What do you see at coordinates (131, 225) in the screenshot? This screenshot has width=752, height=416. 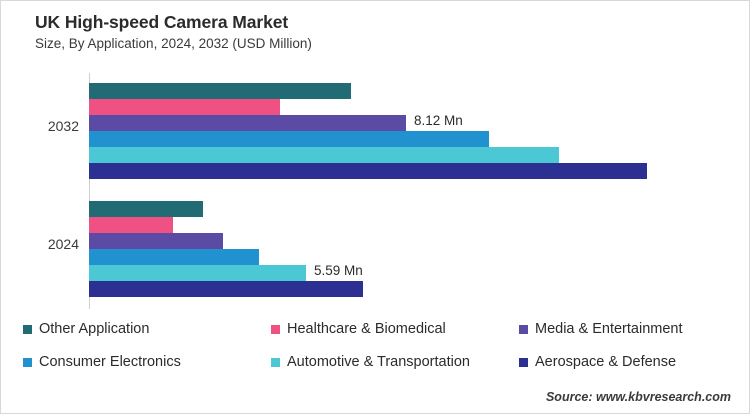 I see `bar-healthcare-biomedical-2024` at bounding box center [131, 225].